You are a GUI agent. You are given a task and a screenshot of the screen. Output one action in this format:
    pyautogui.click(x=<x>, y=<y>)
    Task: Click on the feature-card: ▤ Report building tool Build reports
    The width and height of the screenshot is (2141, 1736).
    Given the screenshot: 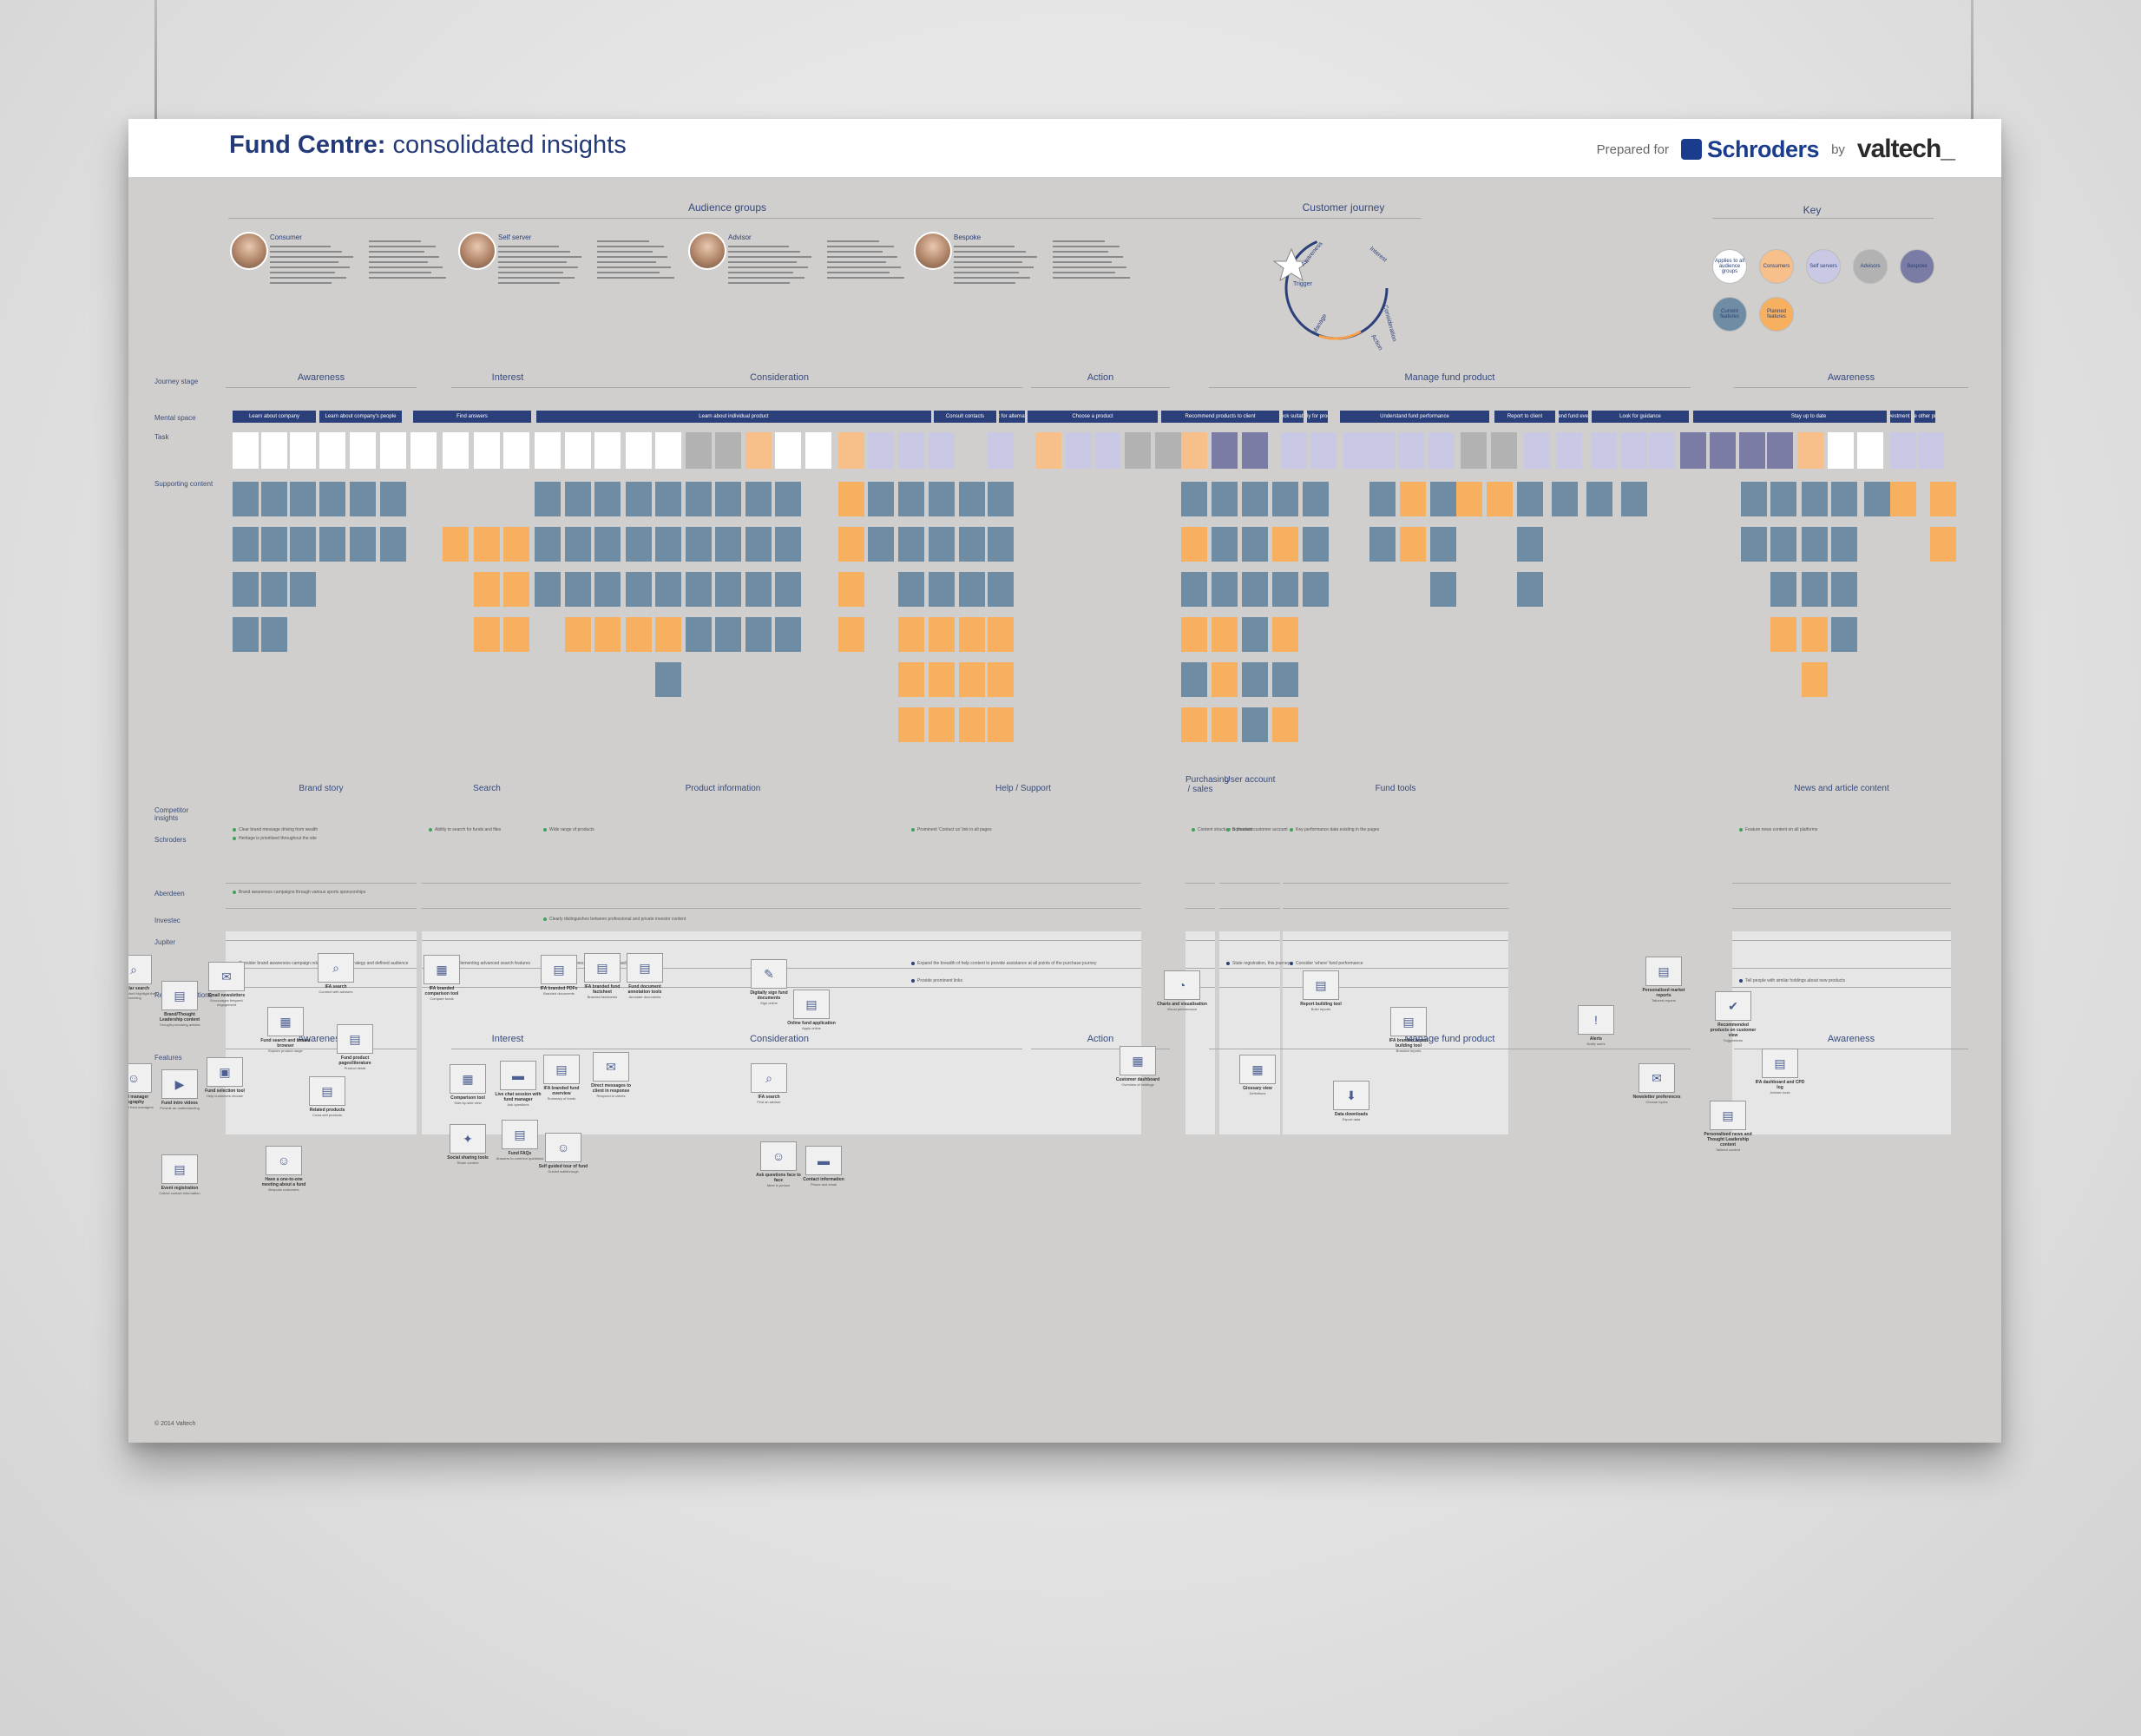 What is the action you would take?
    pyautogui.click(x=1321, y=990)
    